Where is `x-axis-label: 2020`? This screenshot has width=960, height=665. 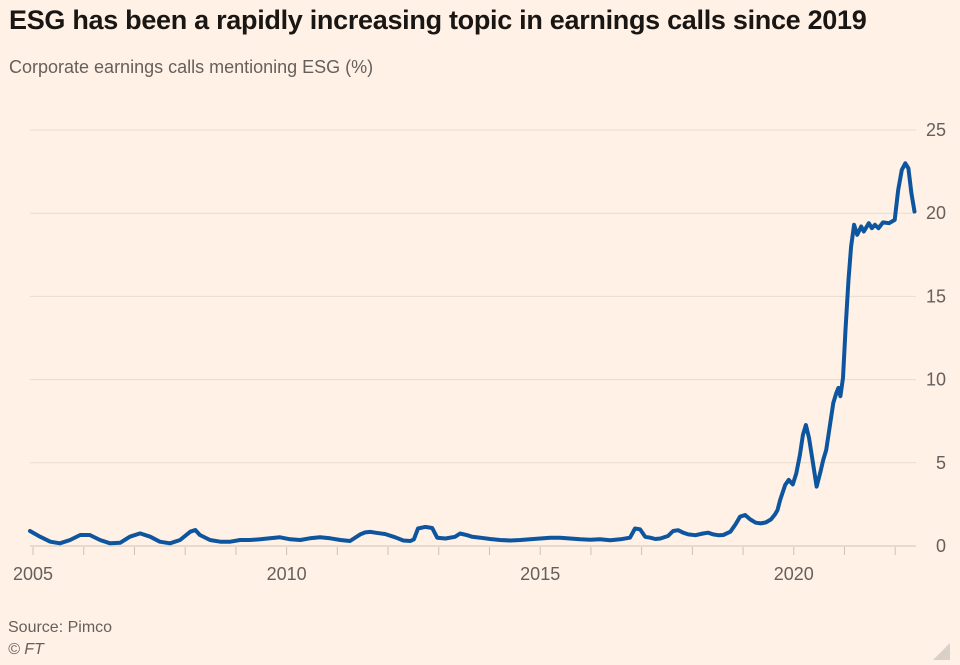 x-axis-label: 2020 is located at coordinates (794, 574).